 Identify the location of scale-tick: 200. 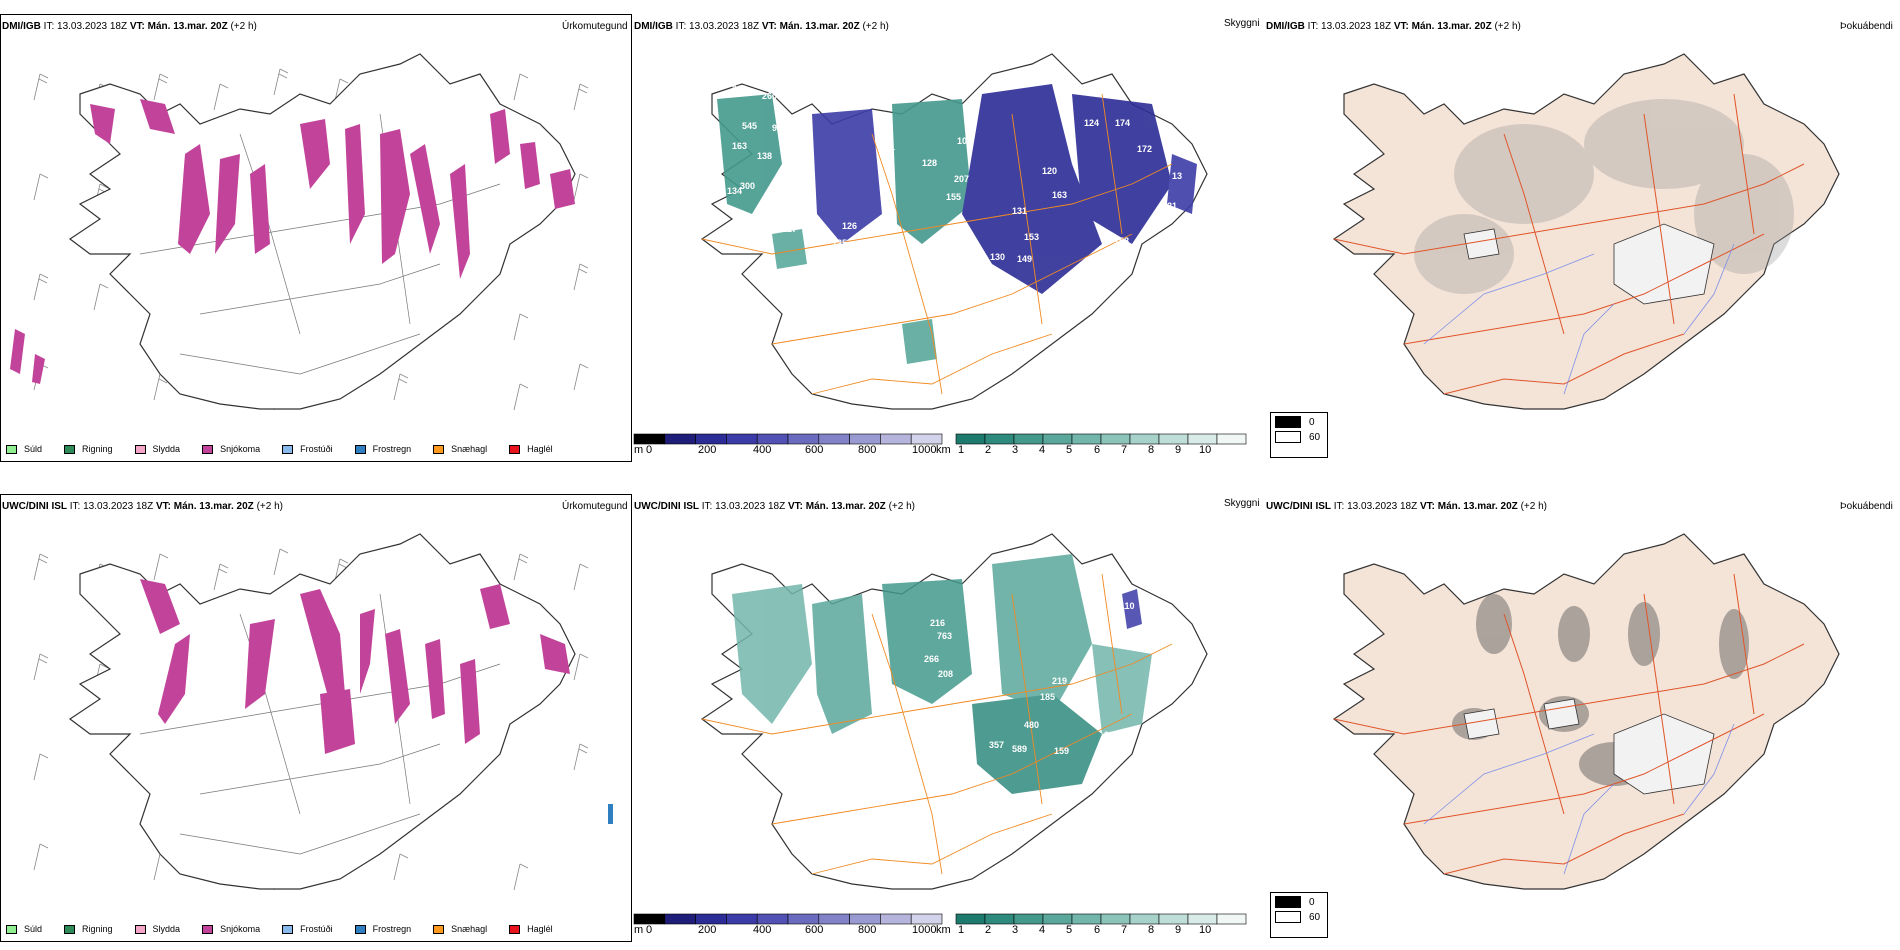
(707, 930).